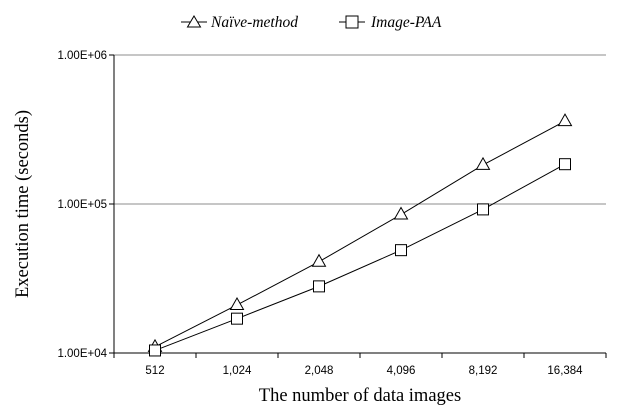  I want to click on y-tick-label: 1.00E+04, so click(82, 354).